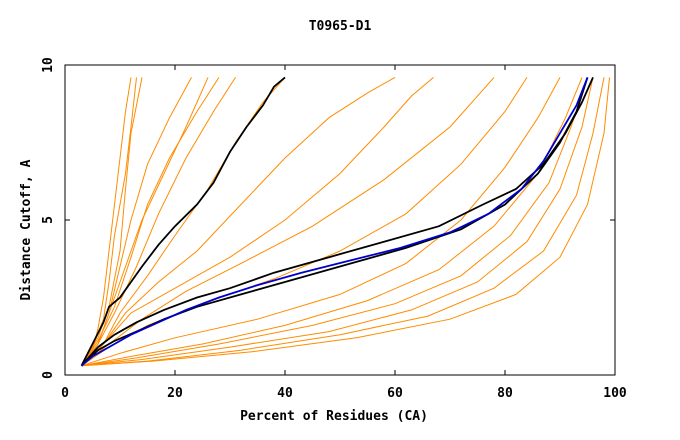  What do you see at coordinates (505, 393) in the screenshot?
I see `x-tick-label-4: 80` at bounding box center [505, 393].